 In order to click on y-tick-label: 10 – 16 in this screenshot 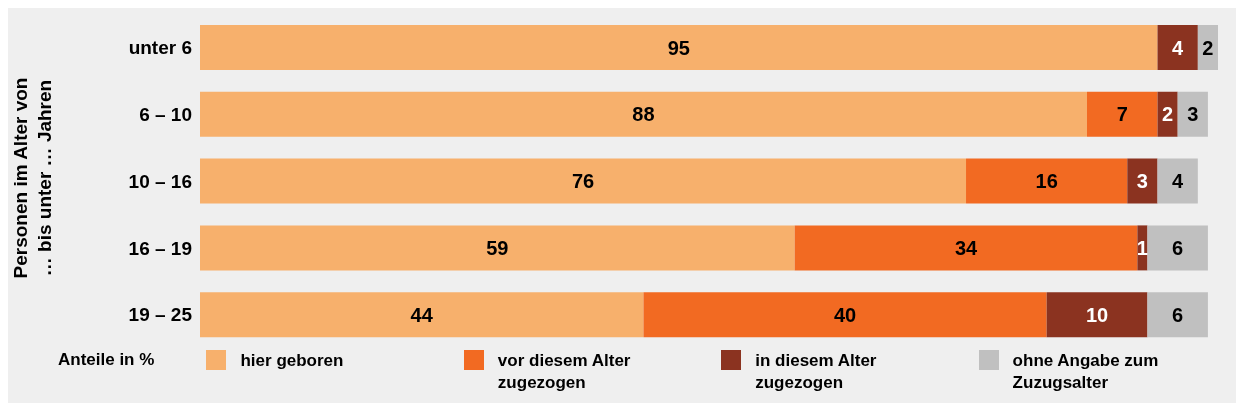, I will do `click(160, 181)`.